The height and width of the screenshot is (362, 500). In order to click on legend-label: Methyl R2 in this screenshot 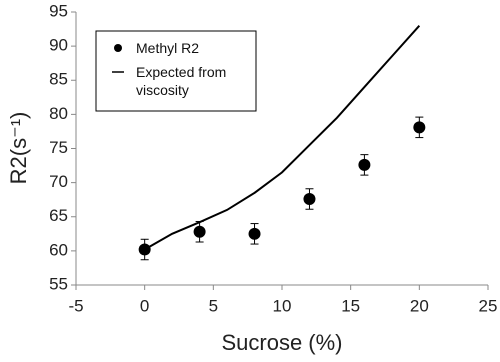, I will do `click(168, 48)`.